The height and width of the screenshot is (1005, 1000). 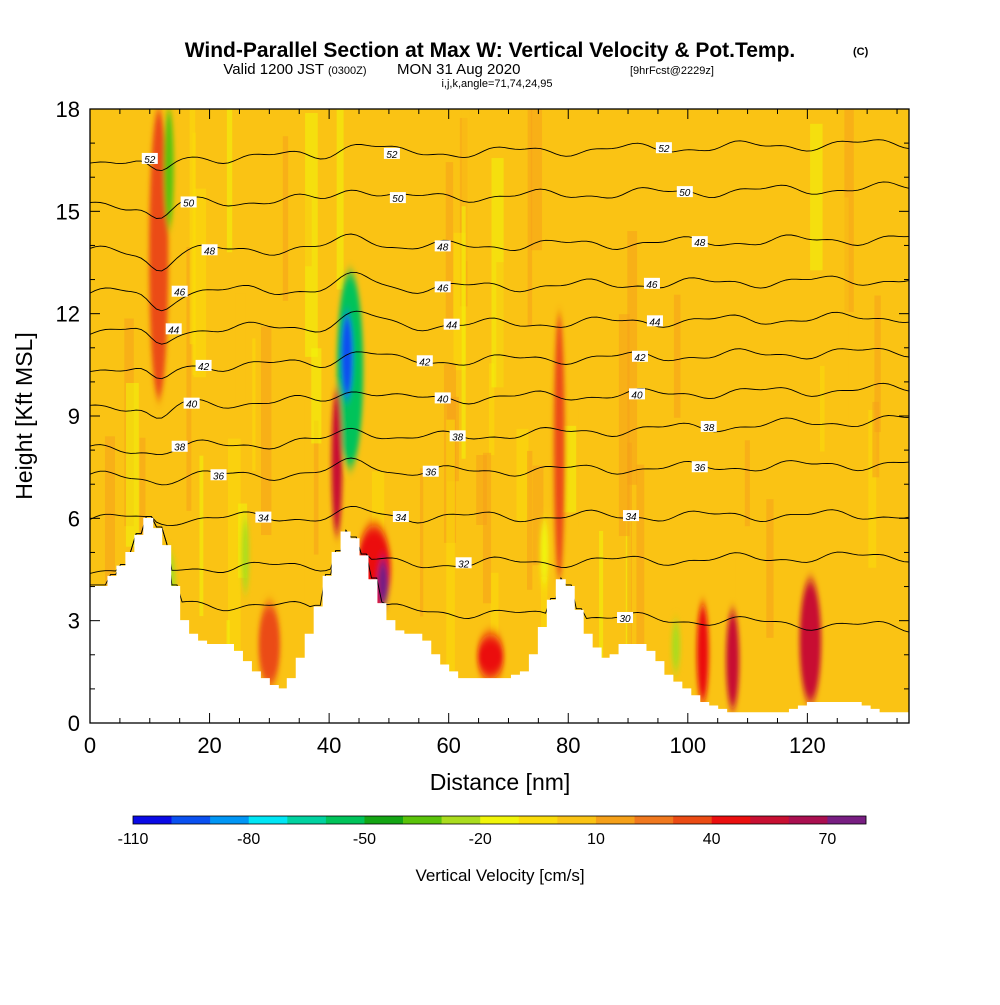 I want to click on x-tick-label: 20, so click(x=209, y=745).